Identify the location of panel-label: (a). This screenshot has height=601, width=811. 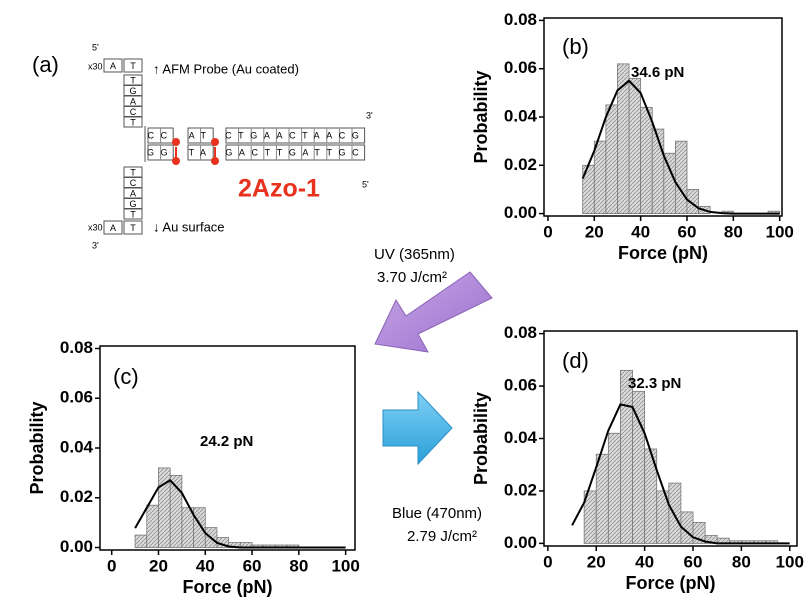
(45, 64).